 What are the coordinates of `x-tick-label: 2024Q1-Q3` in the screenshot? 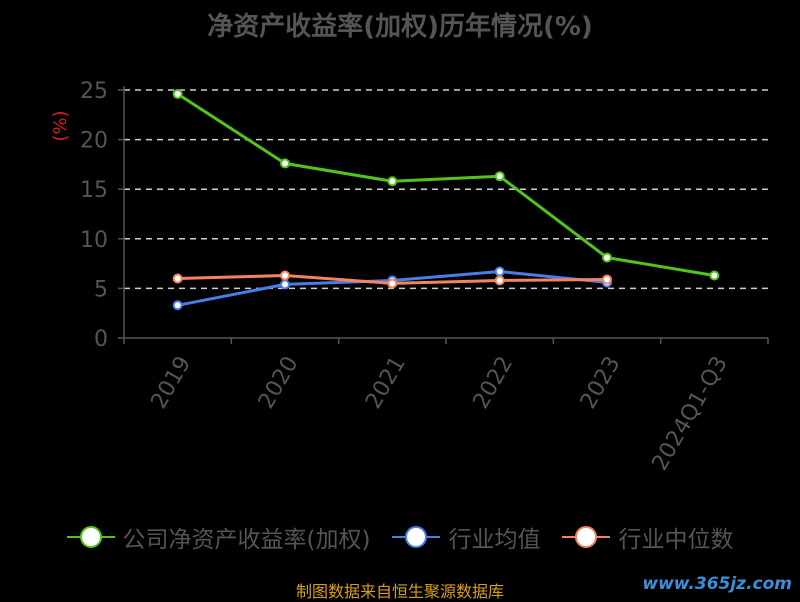 It's located at (690, 413).